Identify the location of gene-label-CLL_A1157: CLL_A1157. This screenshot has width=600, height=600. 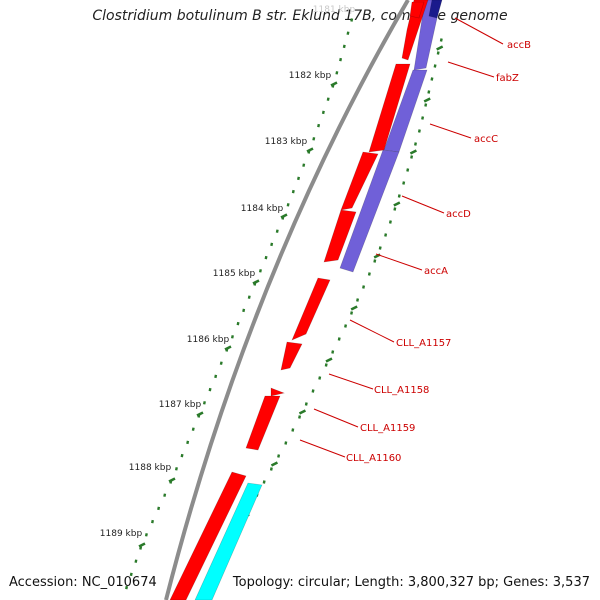
(423, 343).